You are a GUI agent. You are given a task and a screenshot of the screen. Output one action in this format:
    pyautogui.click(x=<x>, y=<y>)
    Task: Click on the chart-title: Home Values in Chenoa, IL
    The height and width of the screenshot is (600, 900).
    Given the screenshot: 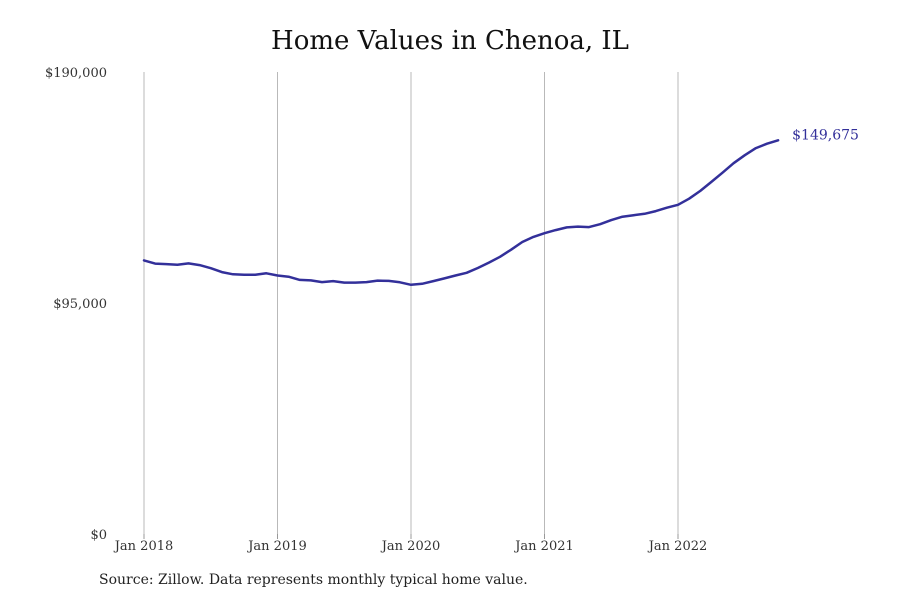 What is the action you would take?
    pyautogui.click(x=450, y=41)
    